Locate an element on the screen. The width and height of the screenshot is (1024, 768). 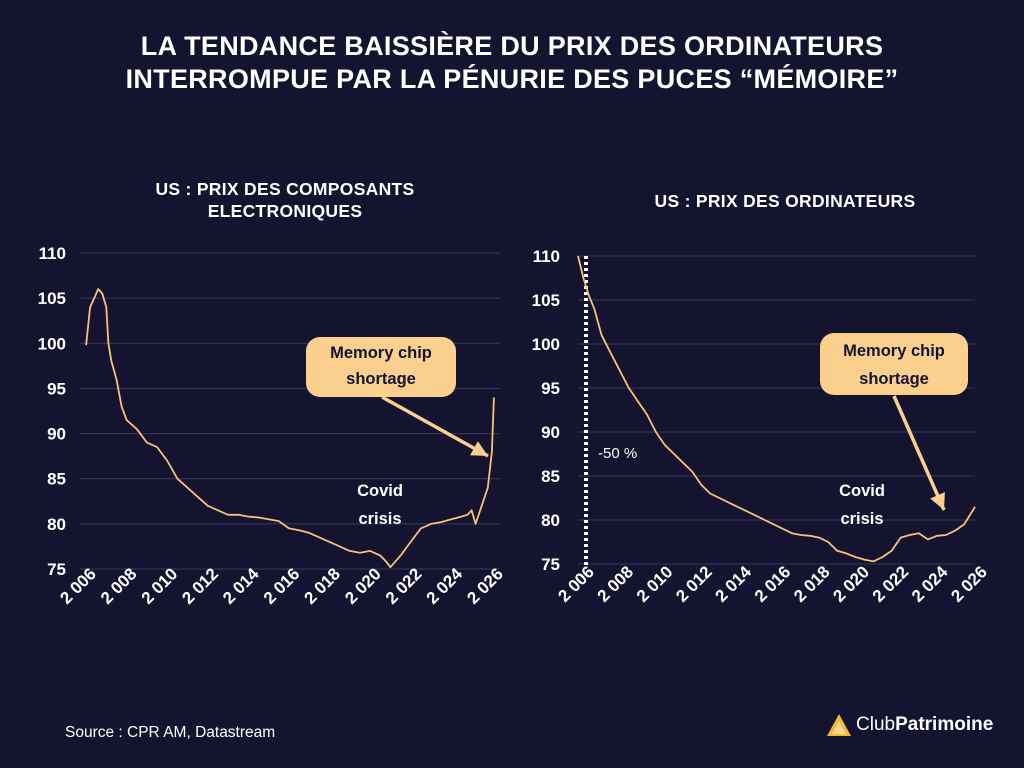
right-ytick-label-85: 85 is located at coordinates (550, 476).